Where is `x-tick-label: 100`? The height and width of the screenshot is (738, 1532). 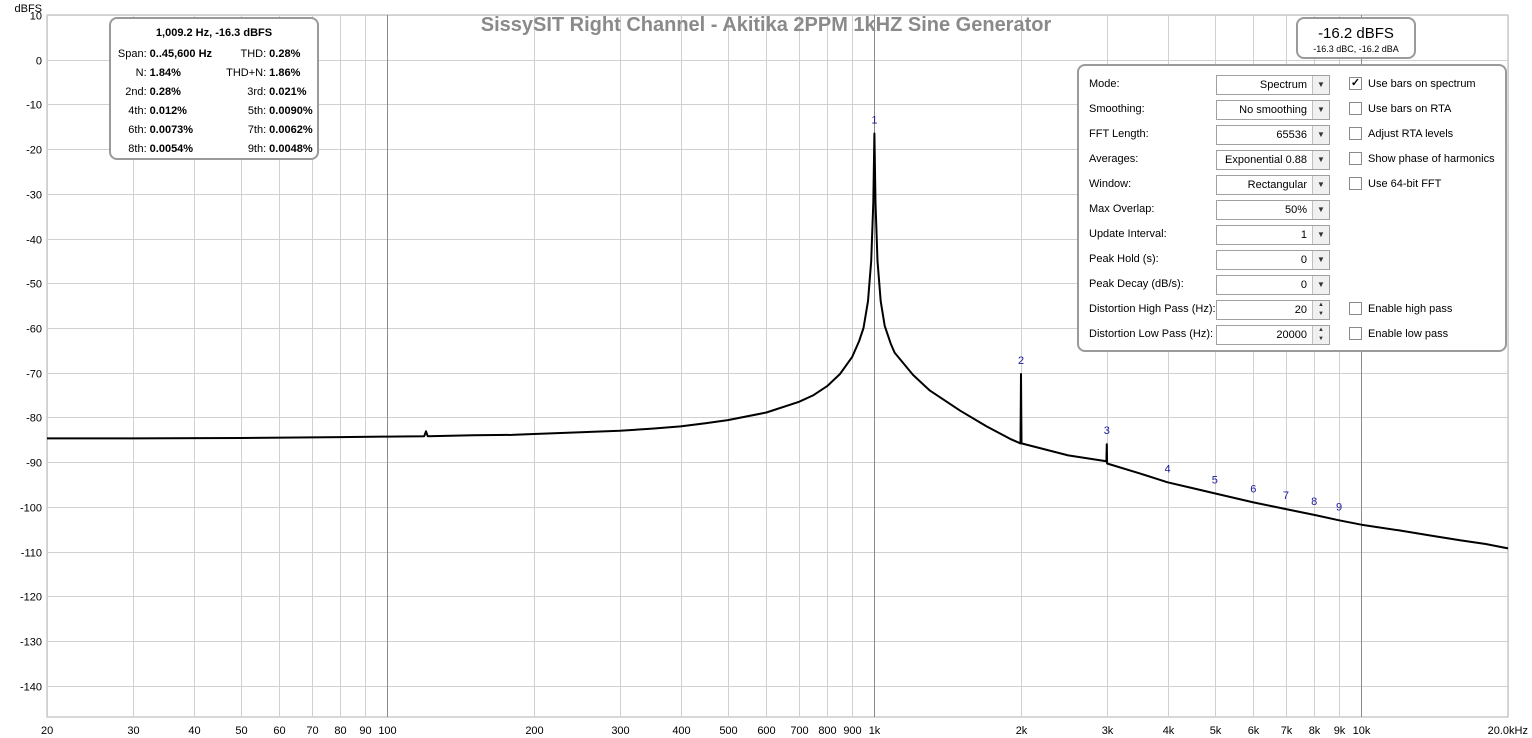
x-tick-label: 100 is located at coordinates (387, 731).